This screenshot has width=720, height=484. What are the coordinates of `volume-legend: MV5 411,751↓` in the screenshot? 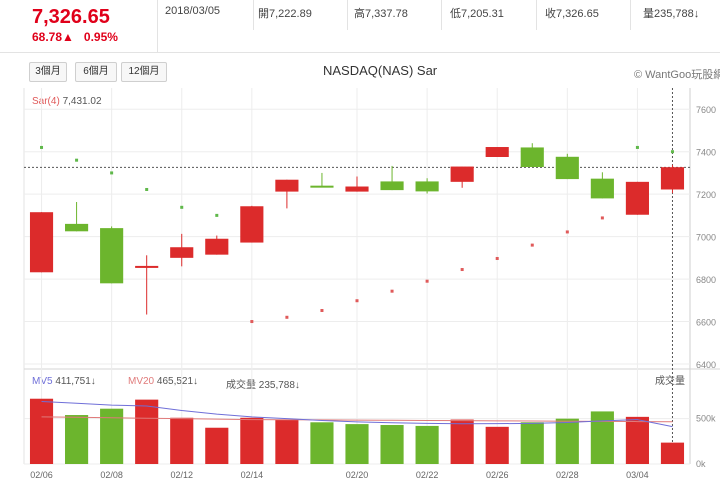 It's located at (64, 381).